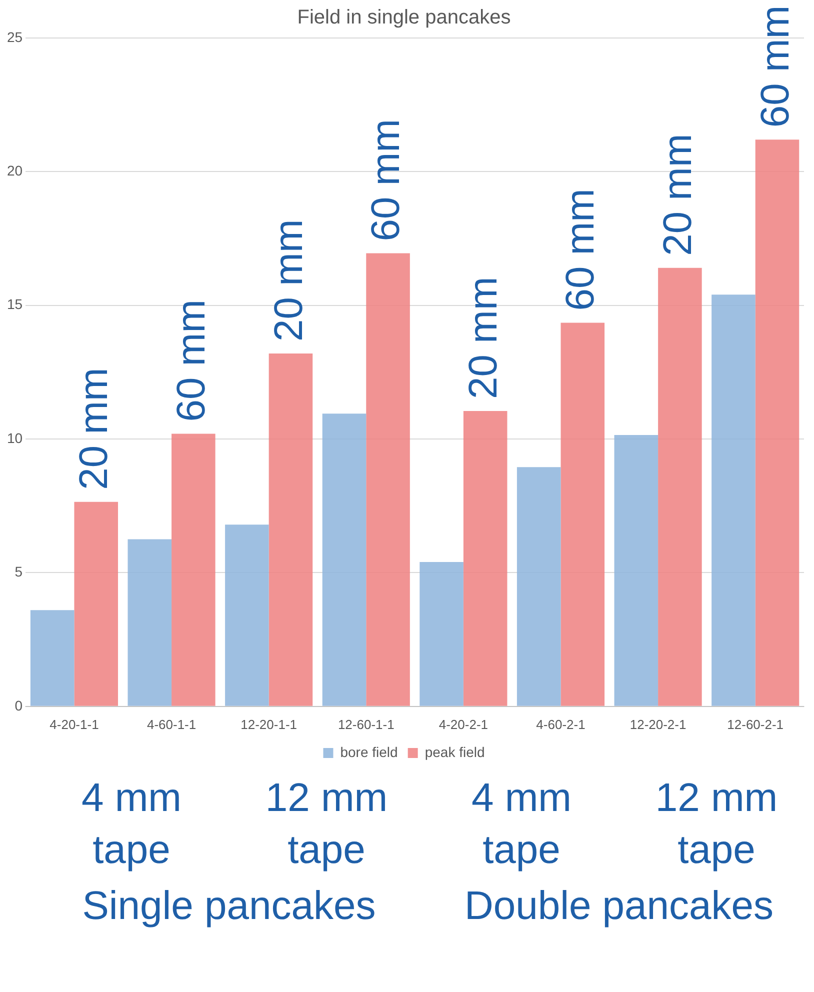 This screenshot has width=814, height=992. What do you see at coordinates (18, 572) in the screenshot?
I see `y-tick-label: 5` at bounding box center [18, 572].